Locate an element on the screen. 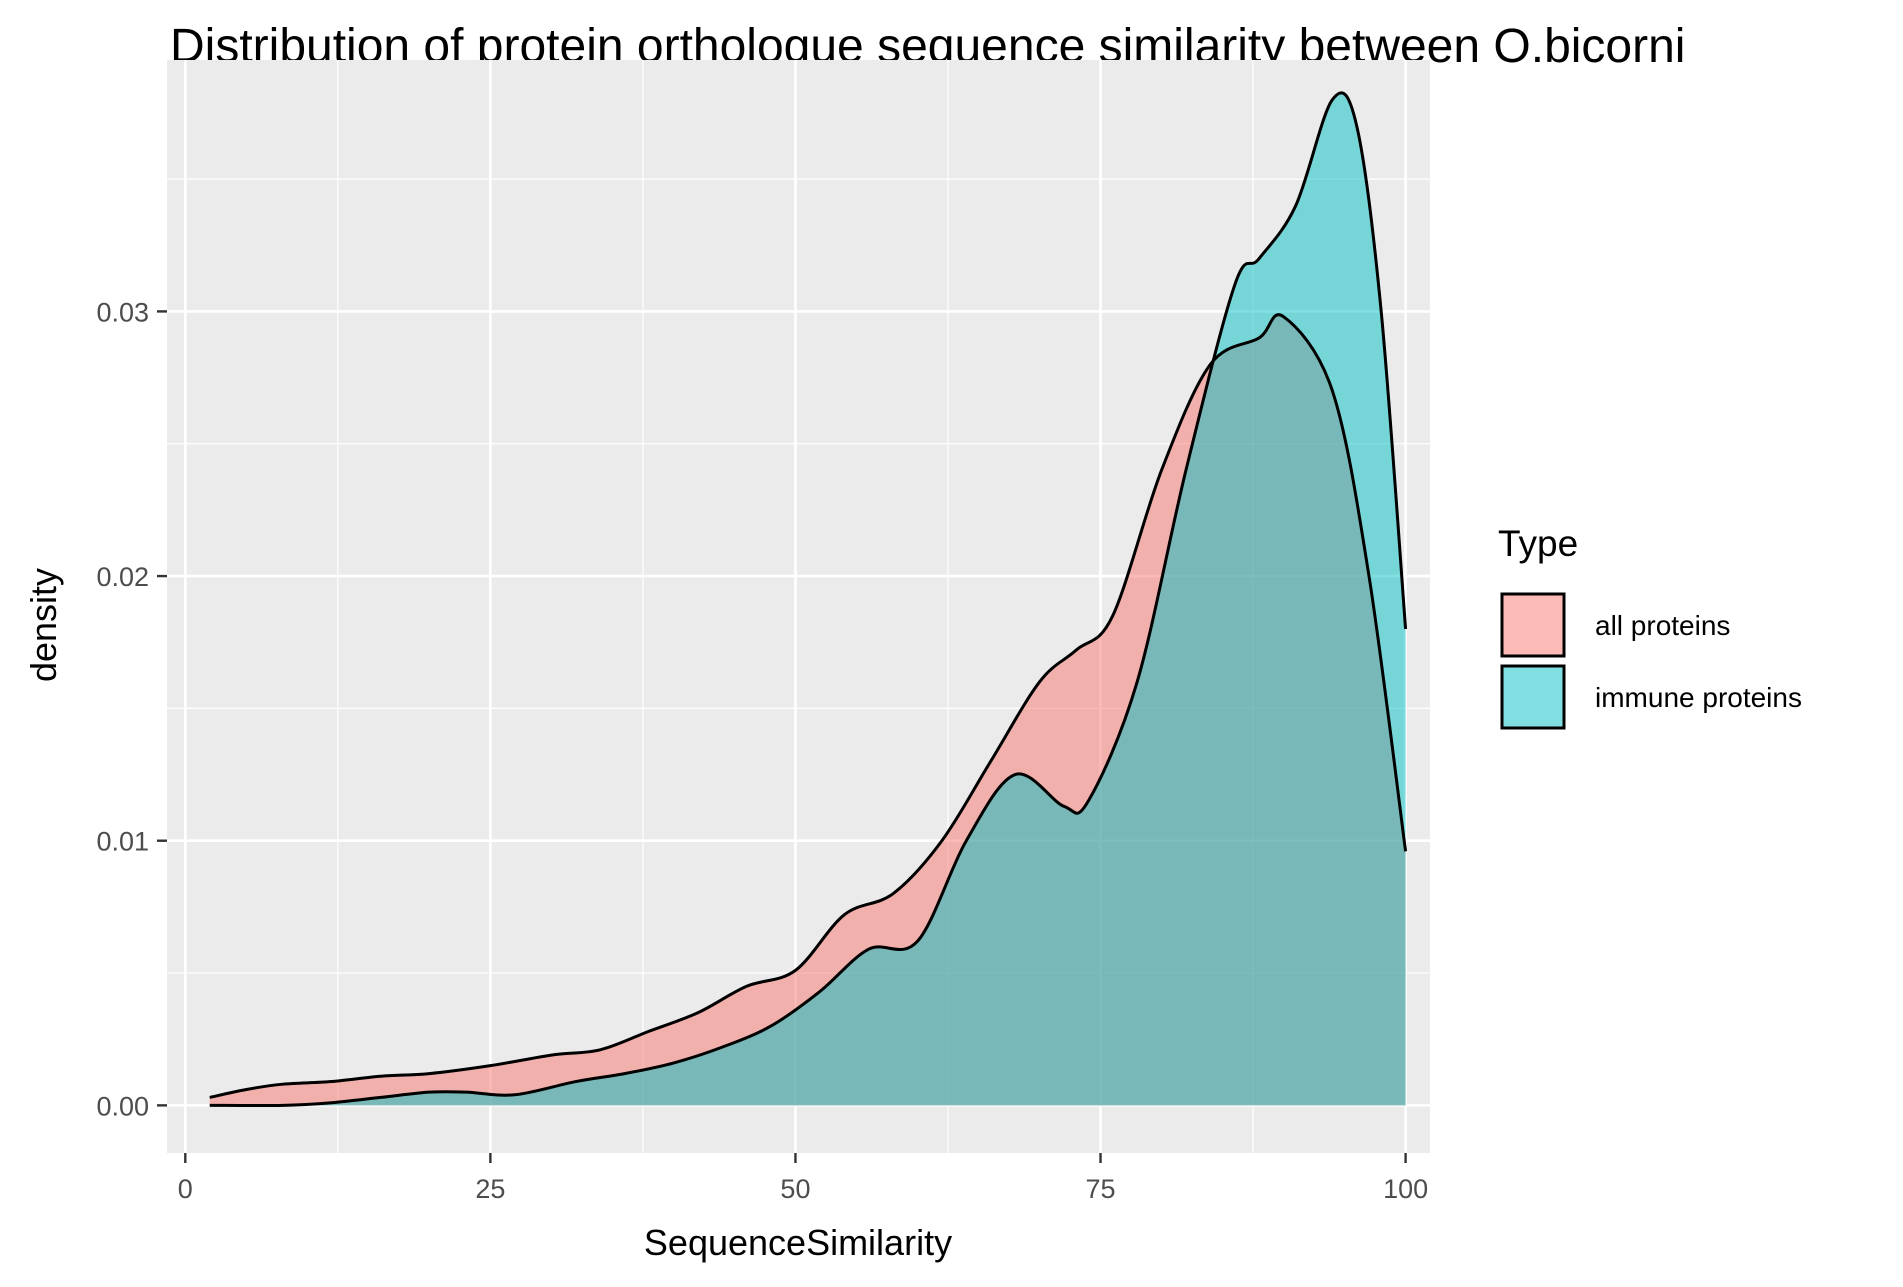 This screenshot has width=1903, height=1287. y-axis-title: density is located at coordinates (43, 625).